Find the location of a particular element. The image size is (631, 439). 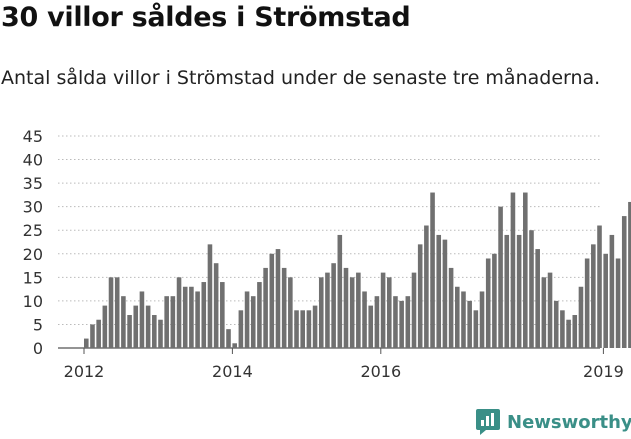

newsworthy-logo-icon is located at coordinates (488, 422).